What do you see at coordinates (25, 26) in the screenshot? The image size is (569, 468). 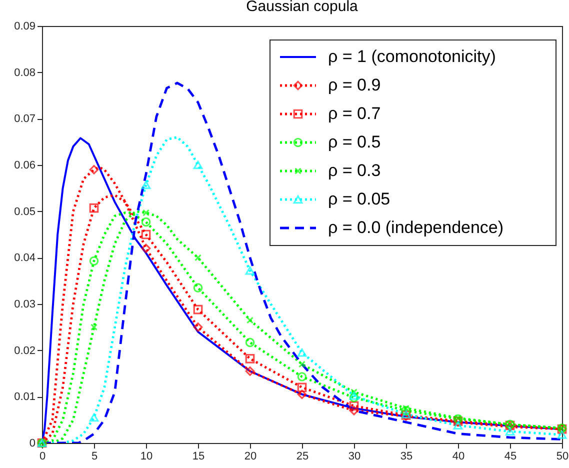 I see `y-tick-label: 0.09` at bounding box center [25, 26].